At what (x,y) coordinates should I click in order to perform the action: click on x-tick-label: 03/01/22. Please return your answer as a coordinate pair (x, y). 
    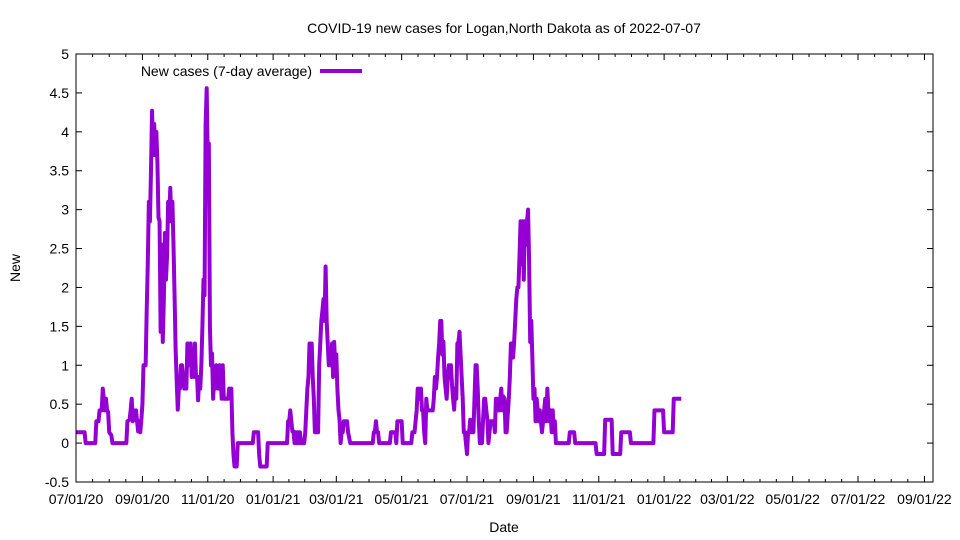
    Looking at the image, I should click on (727, 499).